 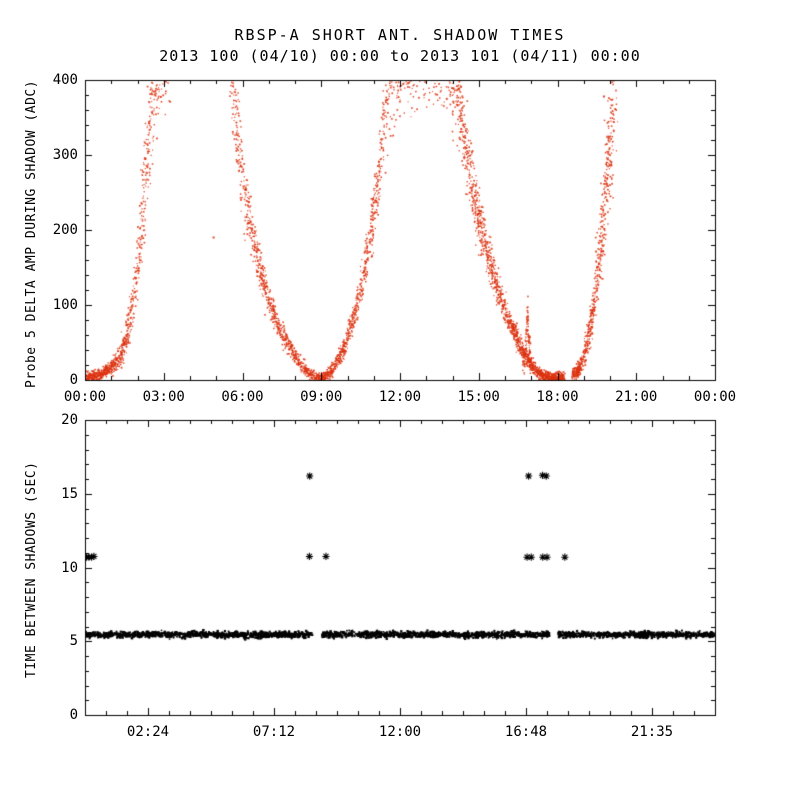 What do you see at coordinates (526, 732) in the screenshot?
I see `bottom-panel-x-tick-label: 16:48` at bounding box center [526, 732].